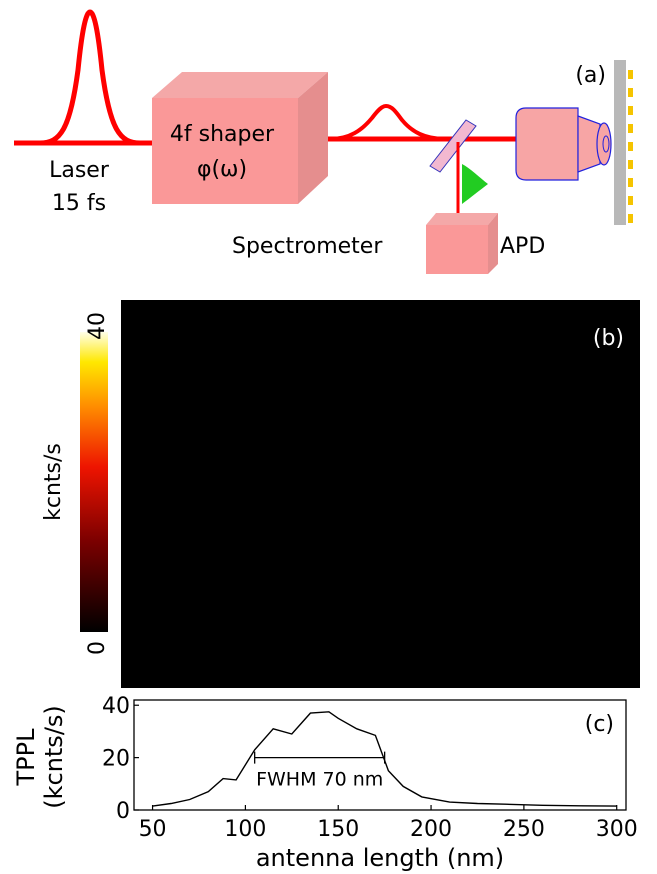 This screenshot has height=874, width=657. Describe the element at coordinates (606, 144) in the screenshot. I see `objective-aperture` at that location.